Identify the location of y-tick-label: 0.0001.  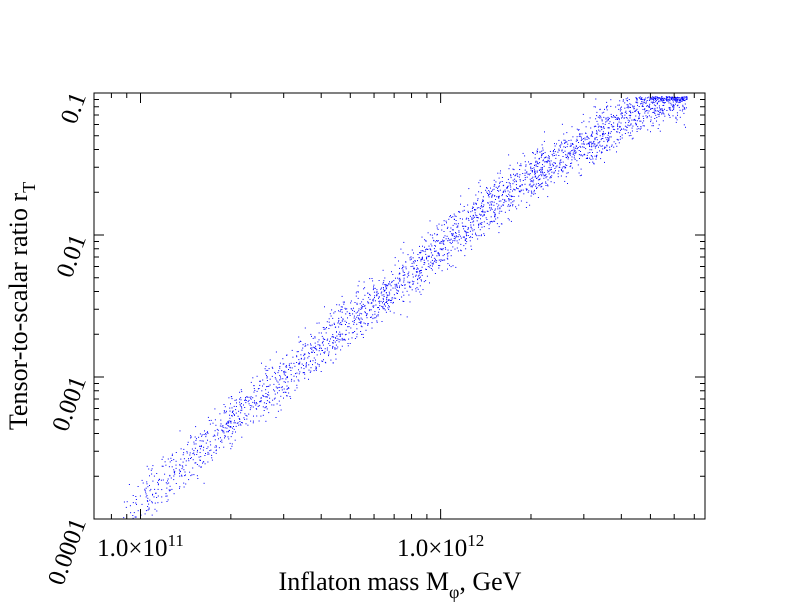
(67, 552).